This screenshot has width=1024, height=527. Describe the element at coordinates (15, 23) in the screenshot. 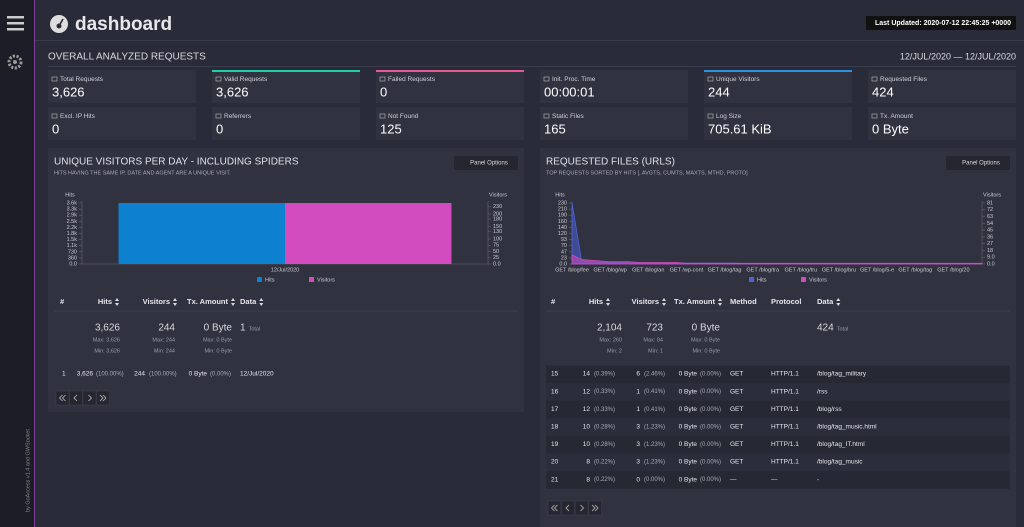

I see `menu-button` at that location.